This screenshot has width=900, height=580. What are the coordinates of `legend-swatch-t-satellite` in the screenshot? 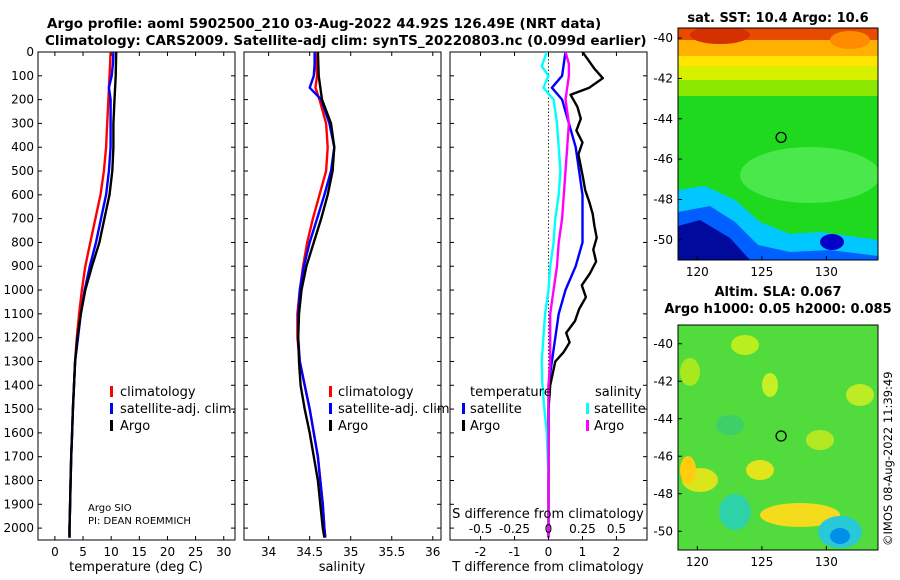 It's located at (463, 408).